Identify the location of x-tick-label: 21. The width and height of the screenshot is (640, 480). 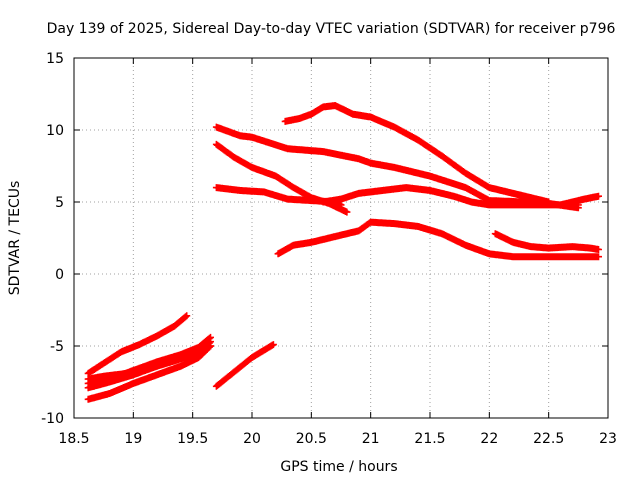
(371, 439).